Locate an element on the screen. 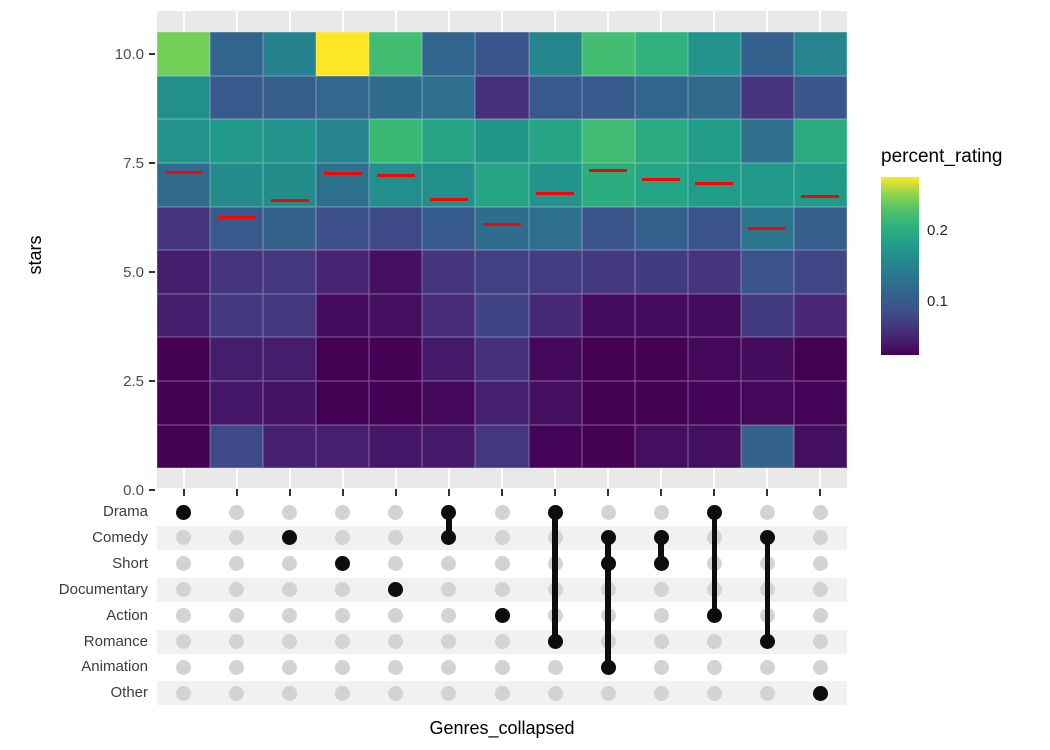 This screenshot has width=1050, height=750. y-tick-label: 7.5 is located at coordinates (133, 163).